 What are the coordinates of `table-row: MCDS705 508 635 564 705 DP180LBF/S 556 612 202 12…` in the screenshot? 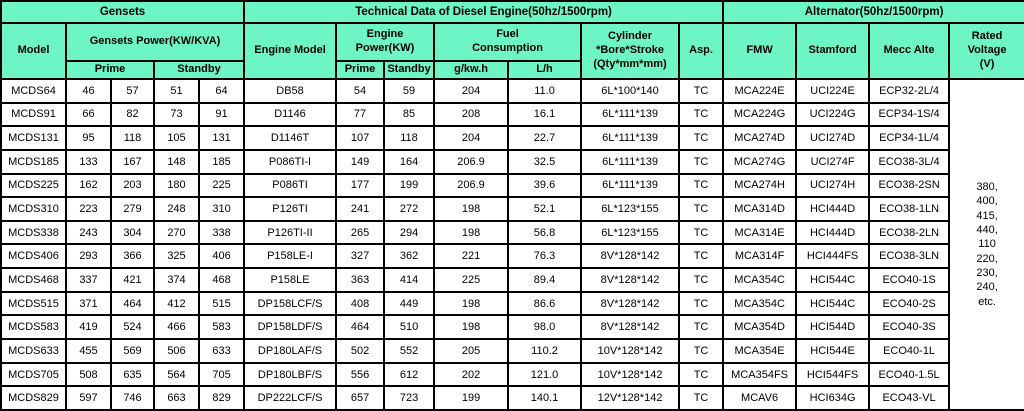 It's located at (512, 374).